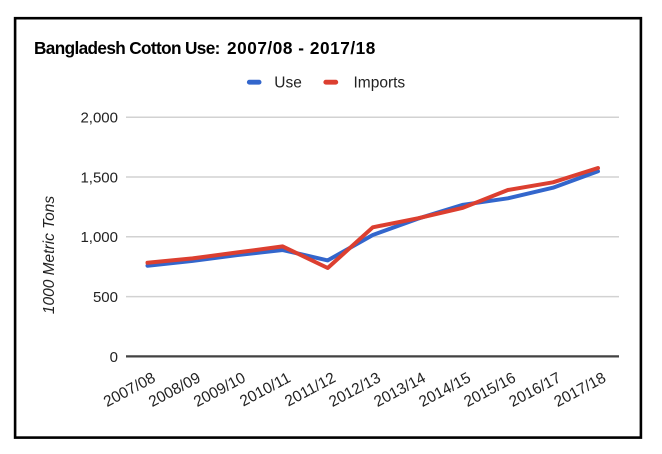 This screenshot has width=662, height=454. Describe the element at coordinates (99, 118) in the screenshot. I see `svg-text: 2,000` at that location.